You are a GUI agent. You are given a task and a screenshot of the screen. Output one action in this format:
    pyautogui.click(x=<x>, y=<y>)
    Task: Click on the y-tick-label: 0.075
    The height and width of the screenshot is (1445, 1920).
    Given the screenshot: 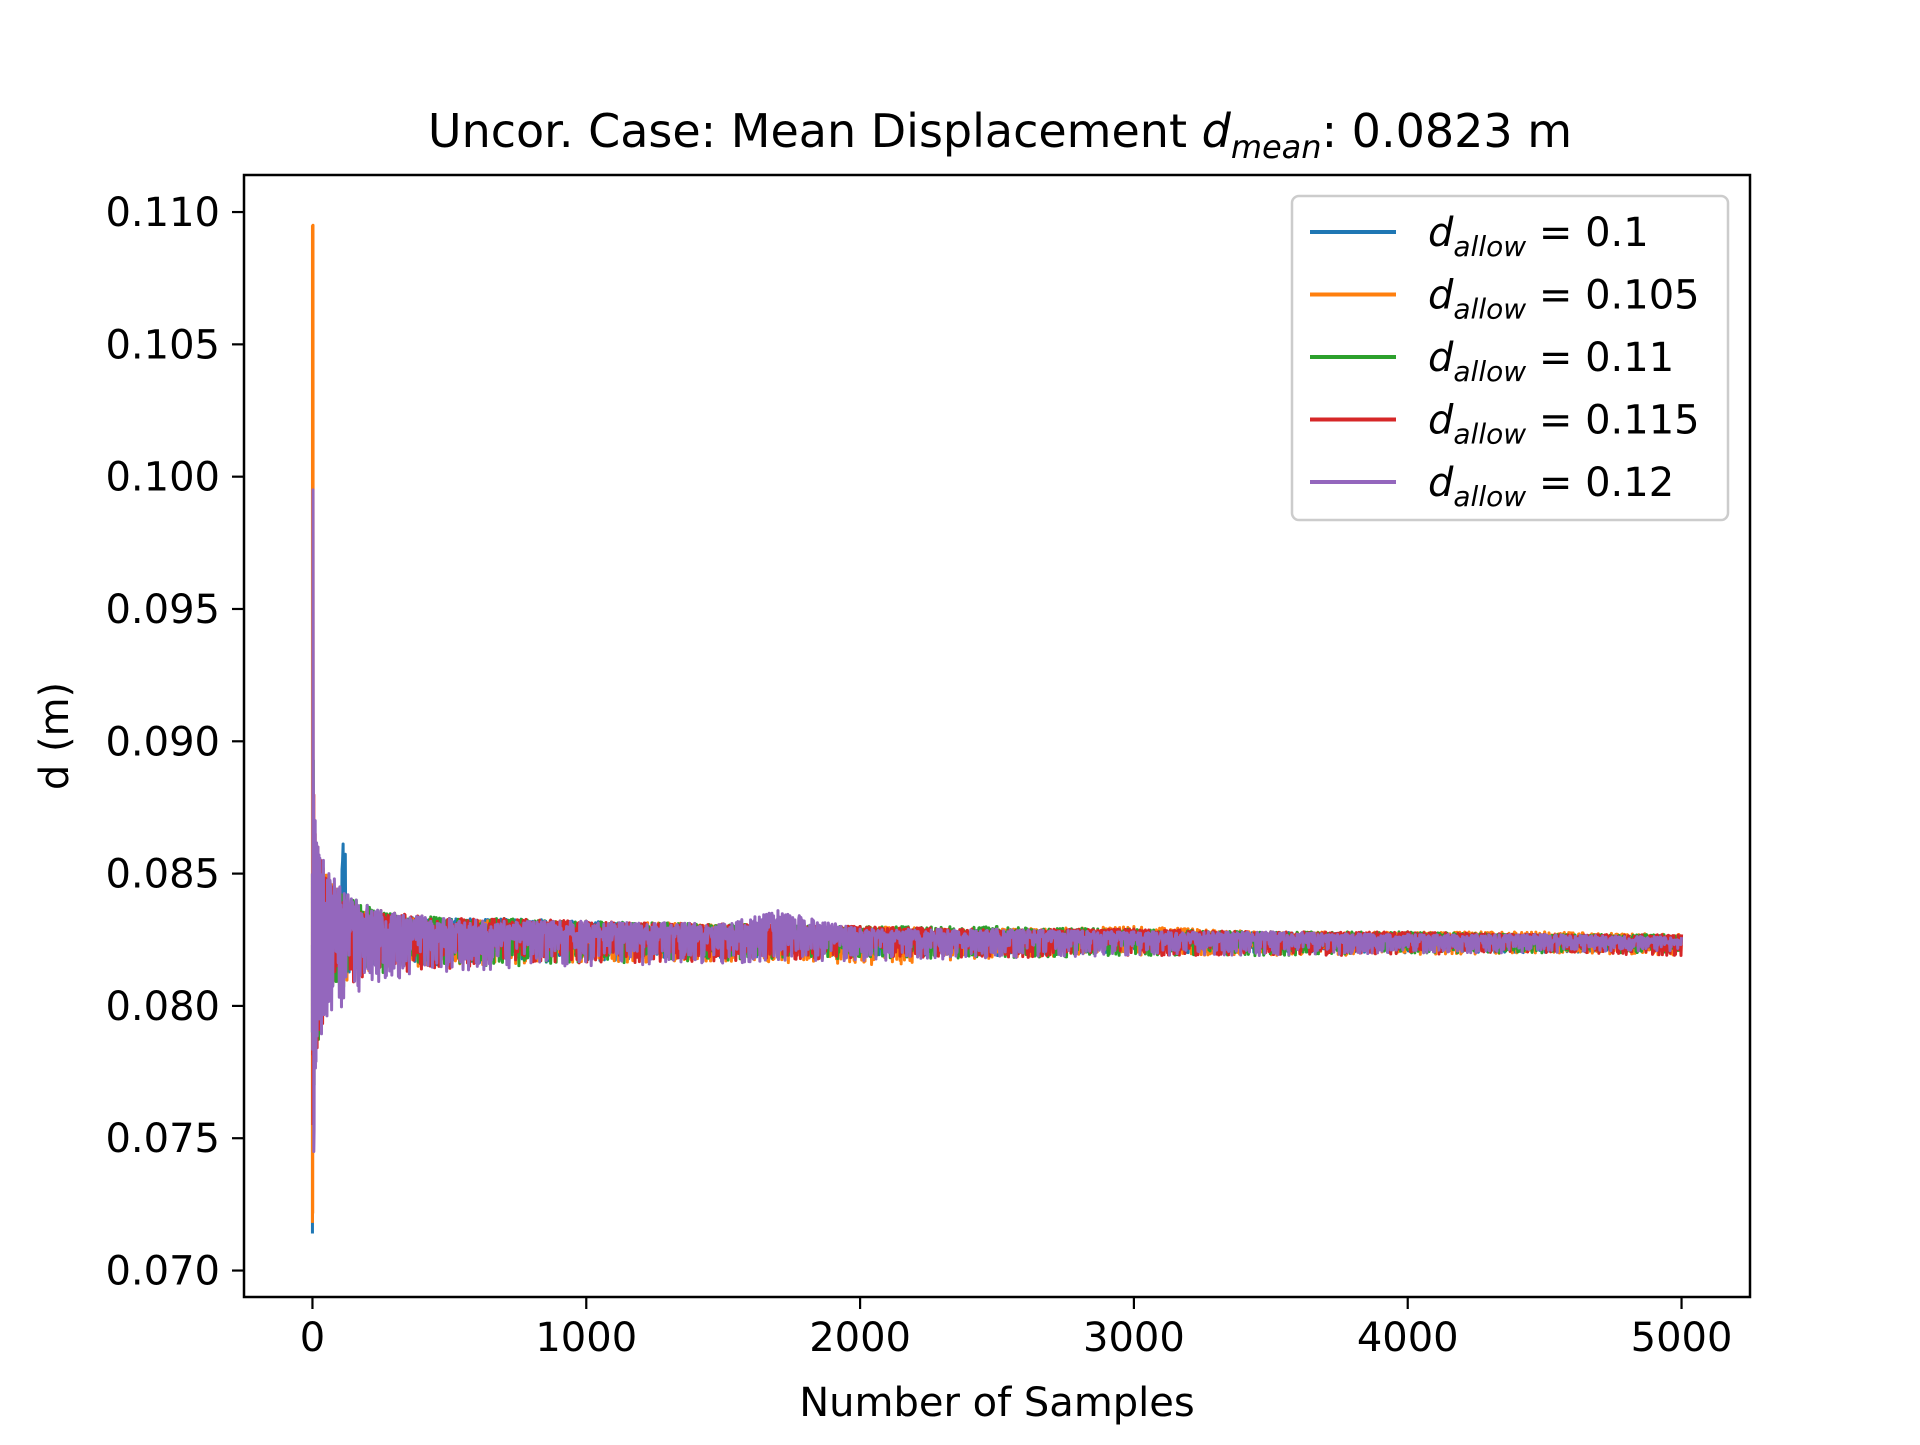 What is the action you would take?
    pyautogui.click(x=162, y=1139)
    